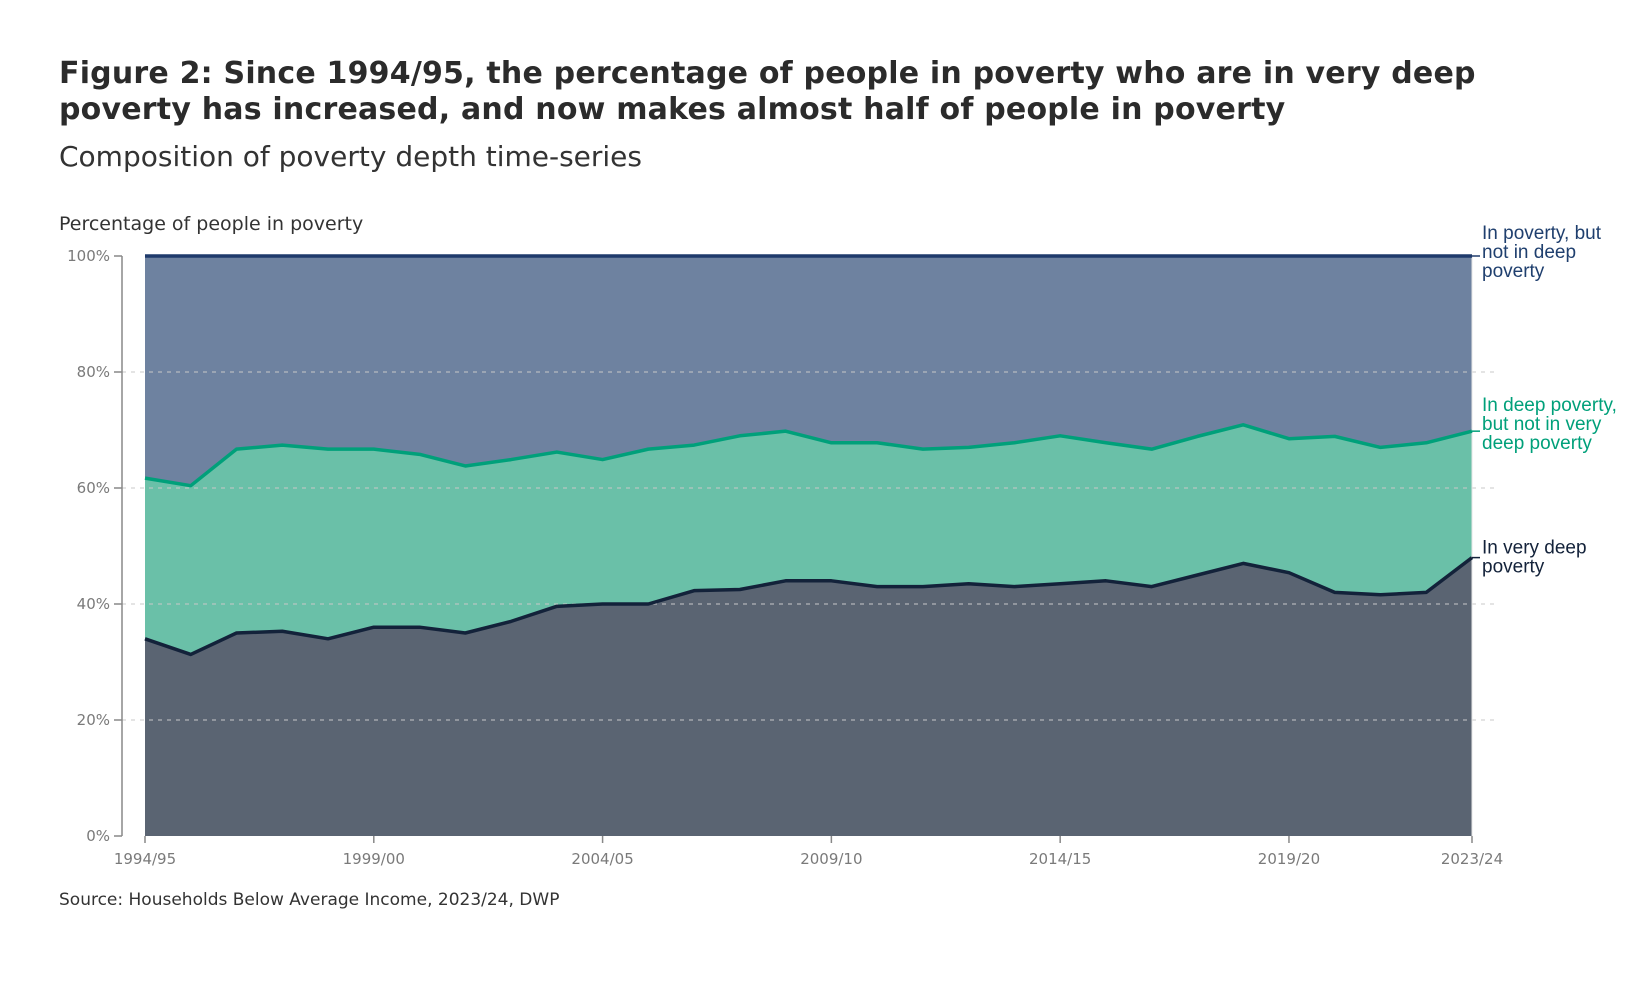 The image size is (1636, 988). I want to click on x-tick-label: 1999/00, so click(374, 859).